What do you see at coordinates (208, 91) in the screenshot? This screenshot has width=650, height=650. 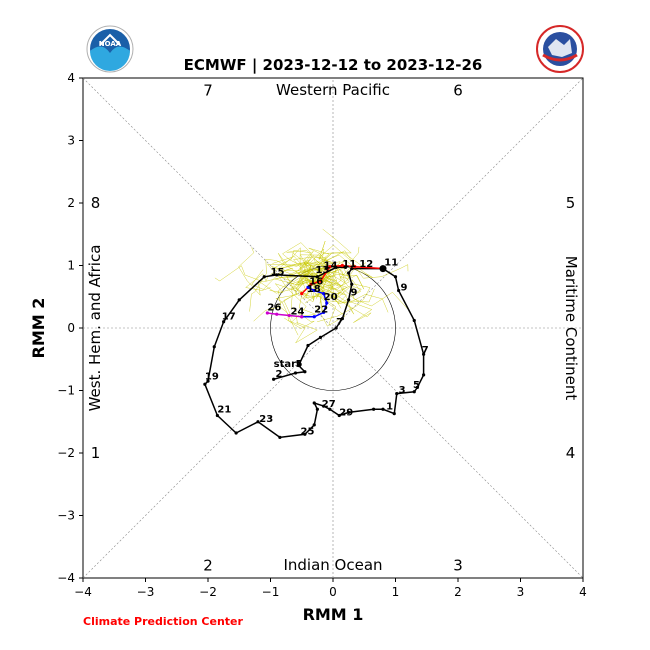 I see `phase-label: 7` at bounding box center [208, 91].